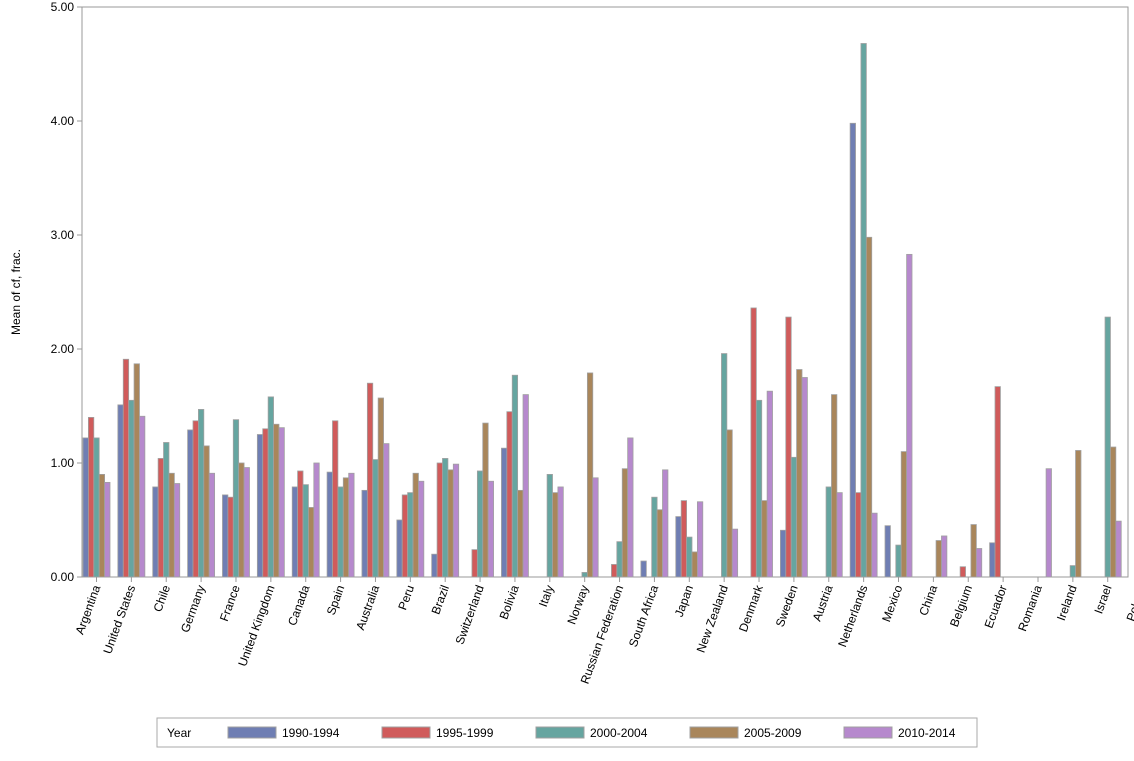 Image resolution: width=1134 pixels, height=761 pixels. What do you see at coordinates (256, 625) in the screenshot?
I see `x-tick-label: United Kingdom` at bounding box center [256, 625].